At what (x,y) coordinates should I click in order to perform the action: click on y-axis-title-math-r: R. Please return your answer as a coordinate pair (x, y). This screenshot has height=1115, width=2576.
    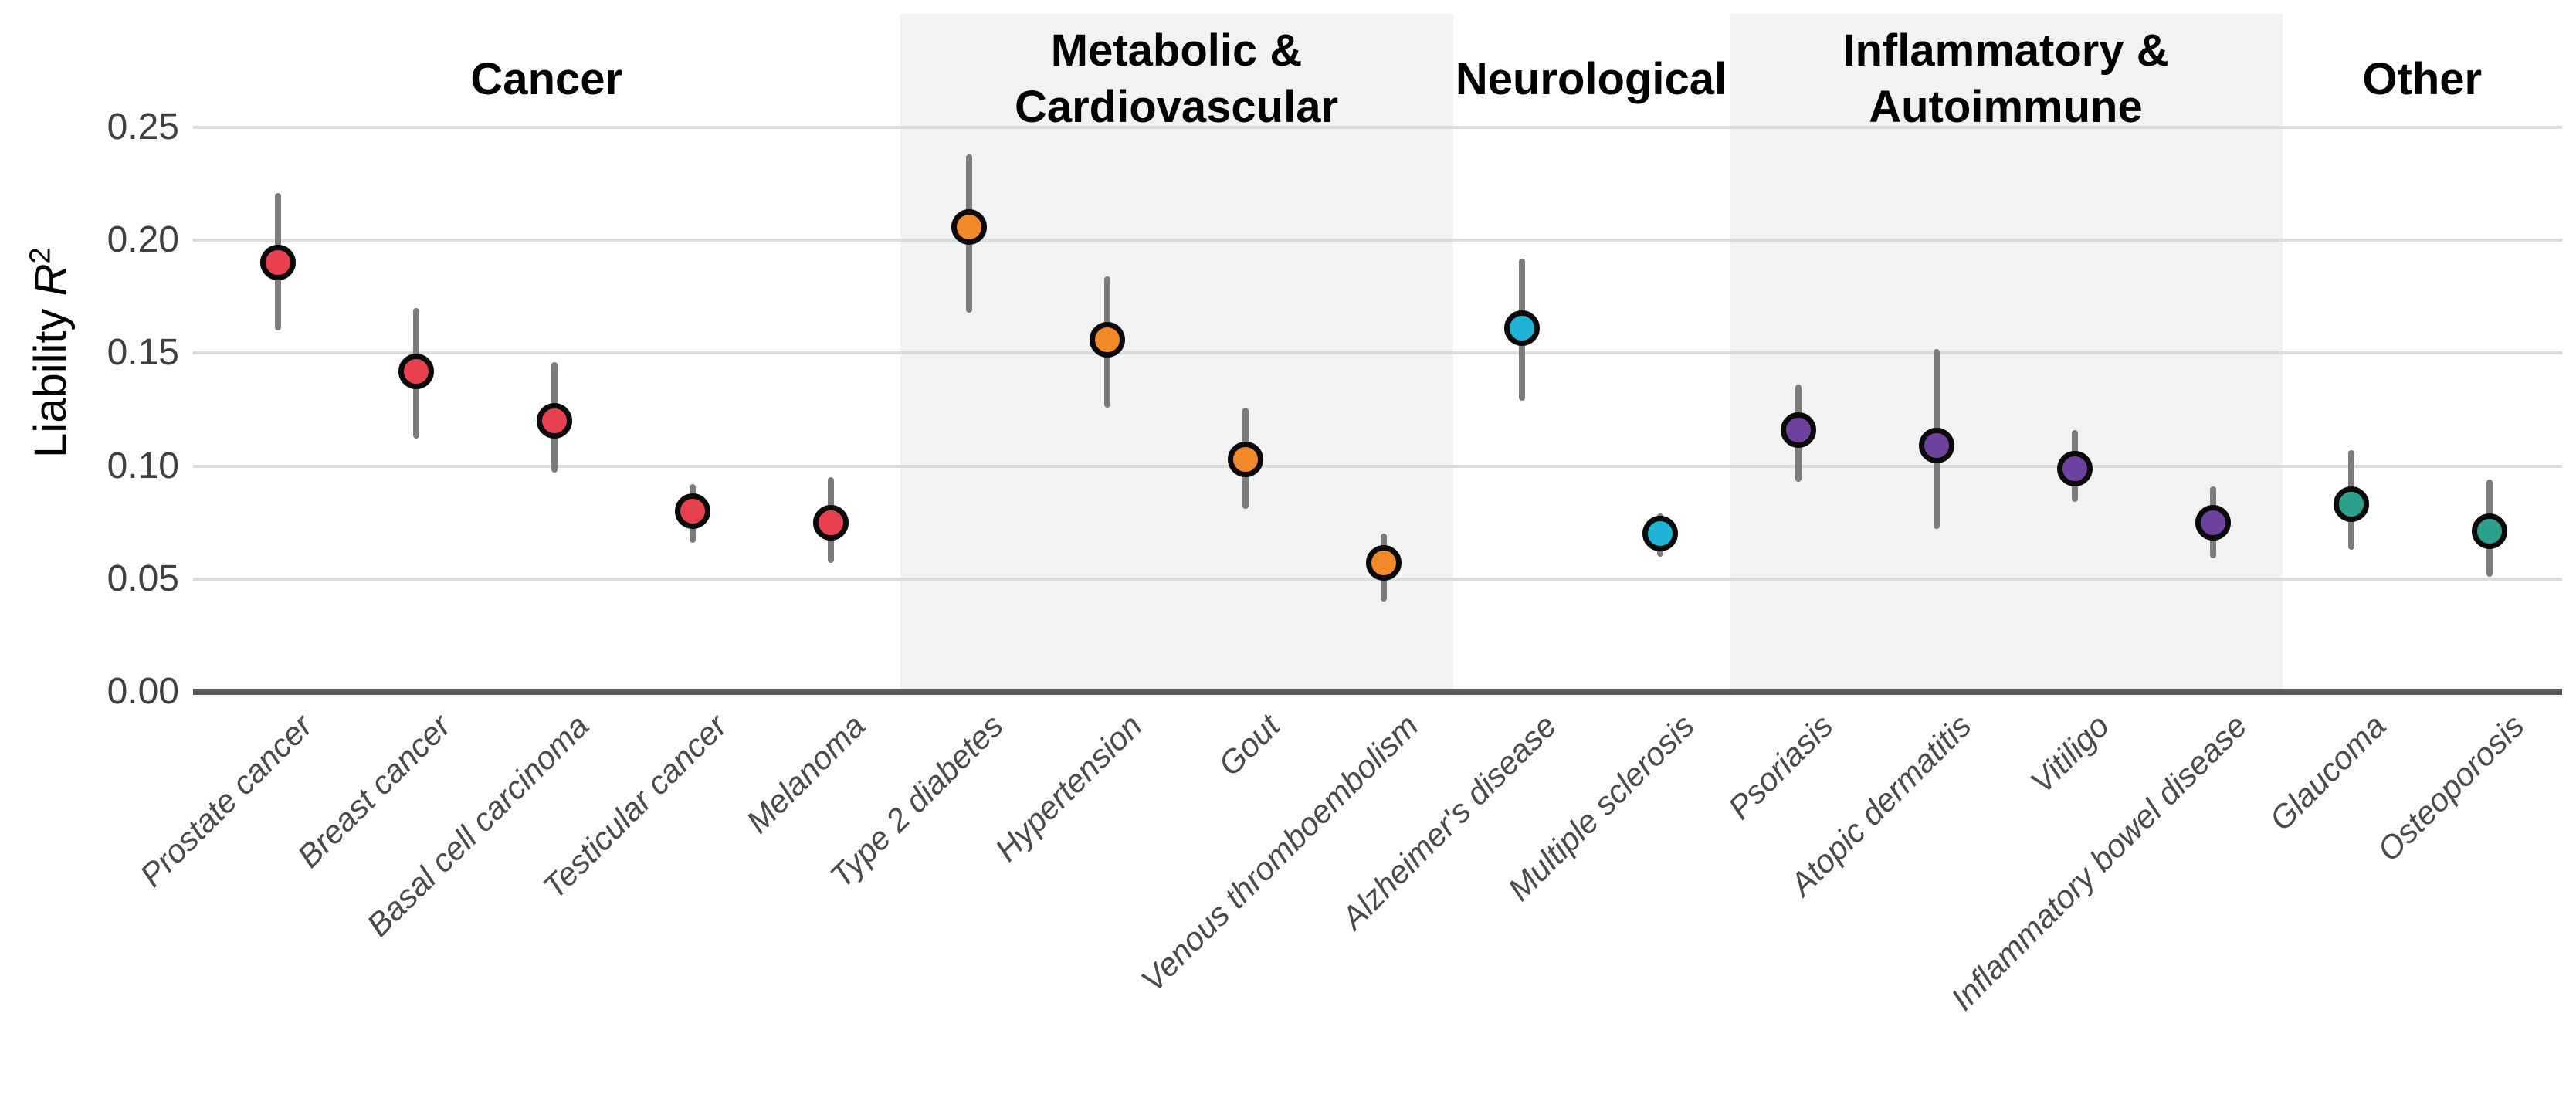
    Looking at the image, I should click on (50, 280).